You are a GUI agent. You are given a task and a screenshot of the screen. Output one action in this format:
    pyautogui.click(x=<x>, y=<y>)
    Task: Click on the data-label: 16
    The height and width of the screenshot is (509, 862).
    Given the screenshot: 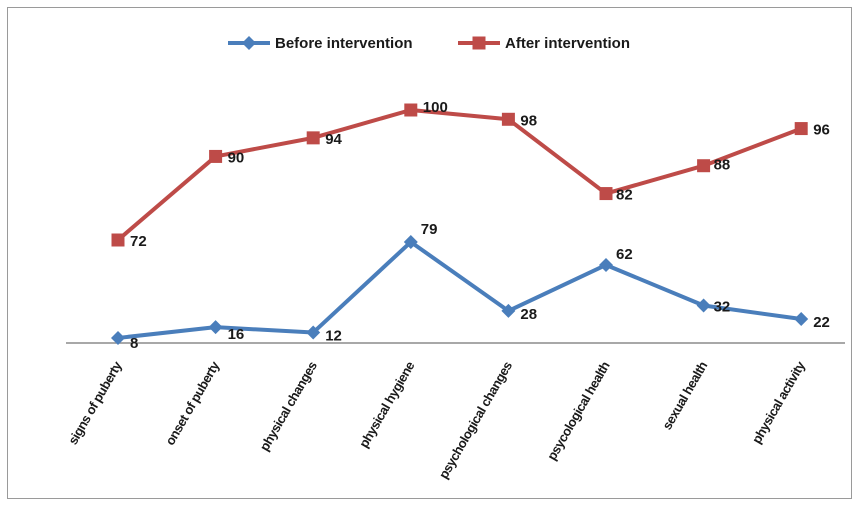 What is the action you would take?
    pyautogui.click(x=236, y=334)
    